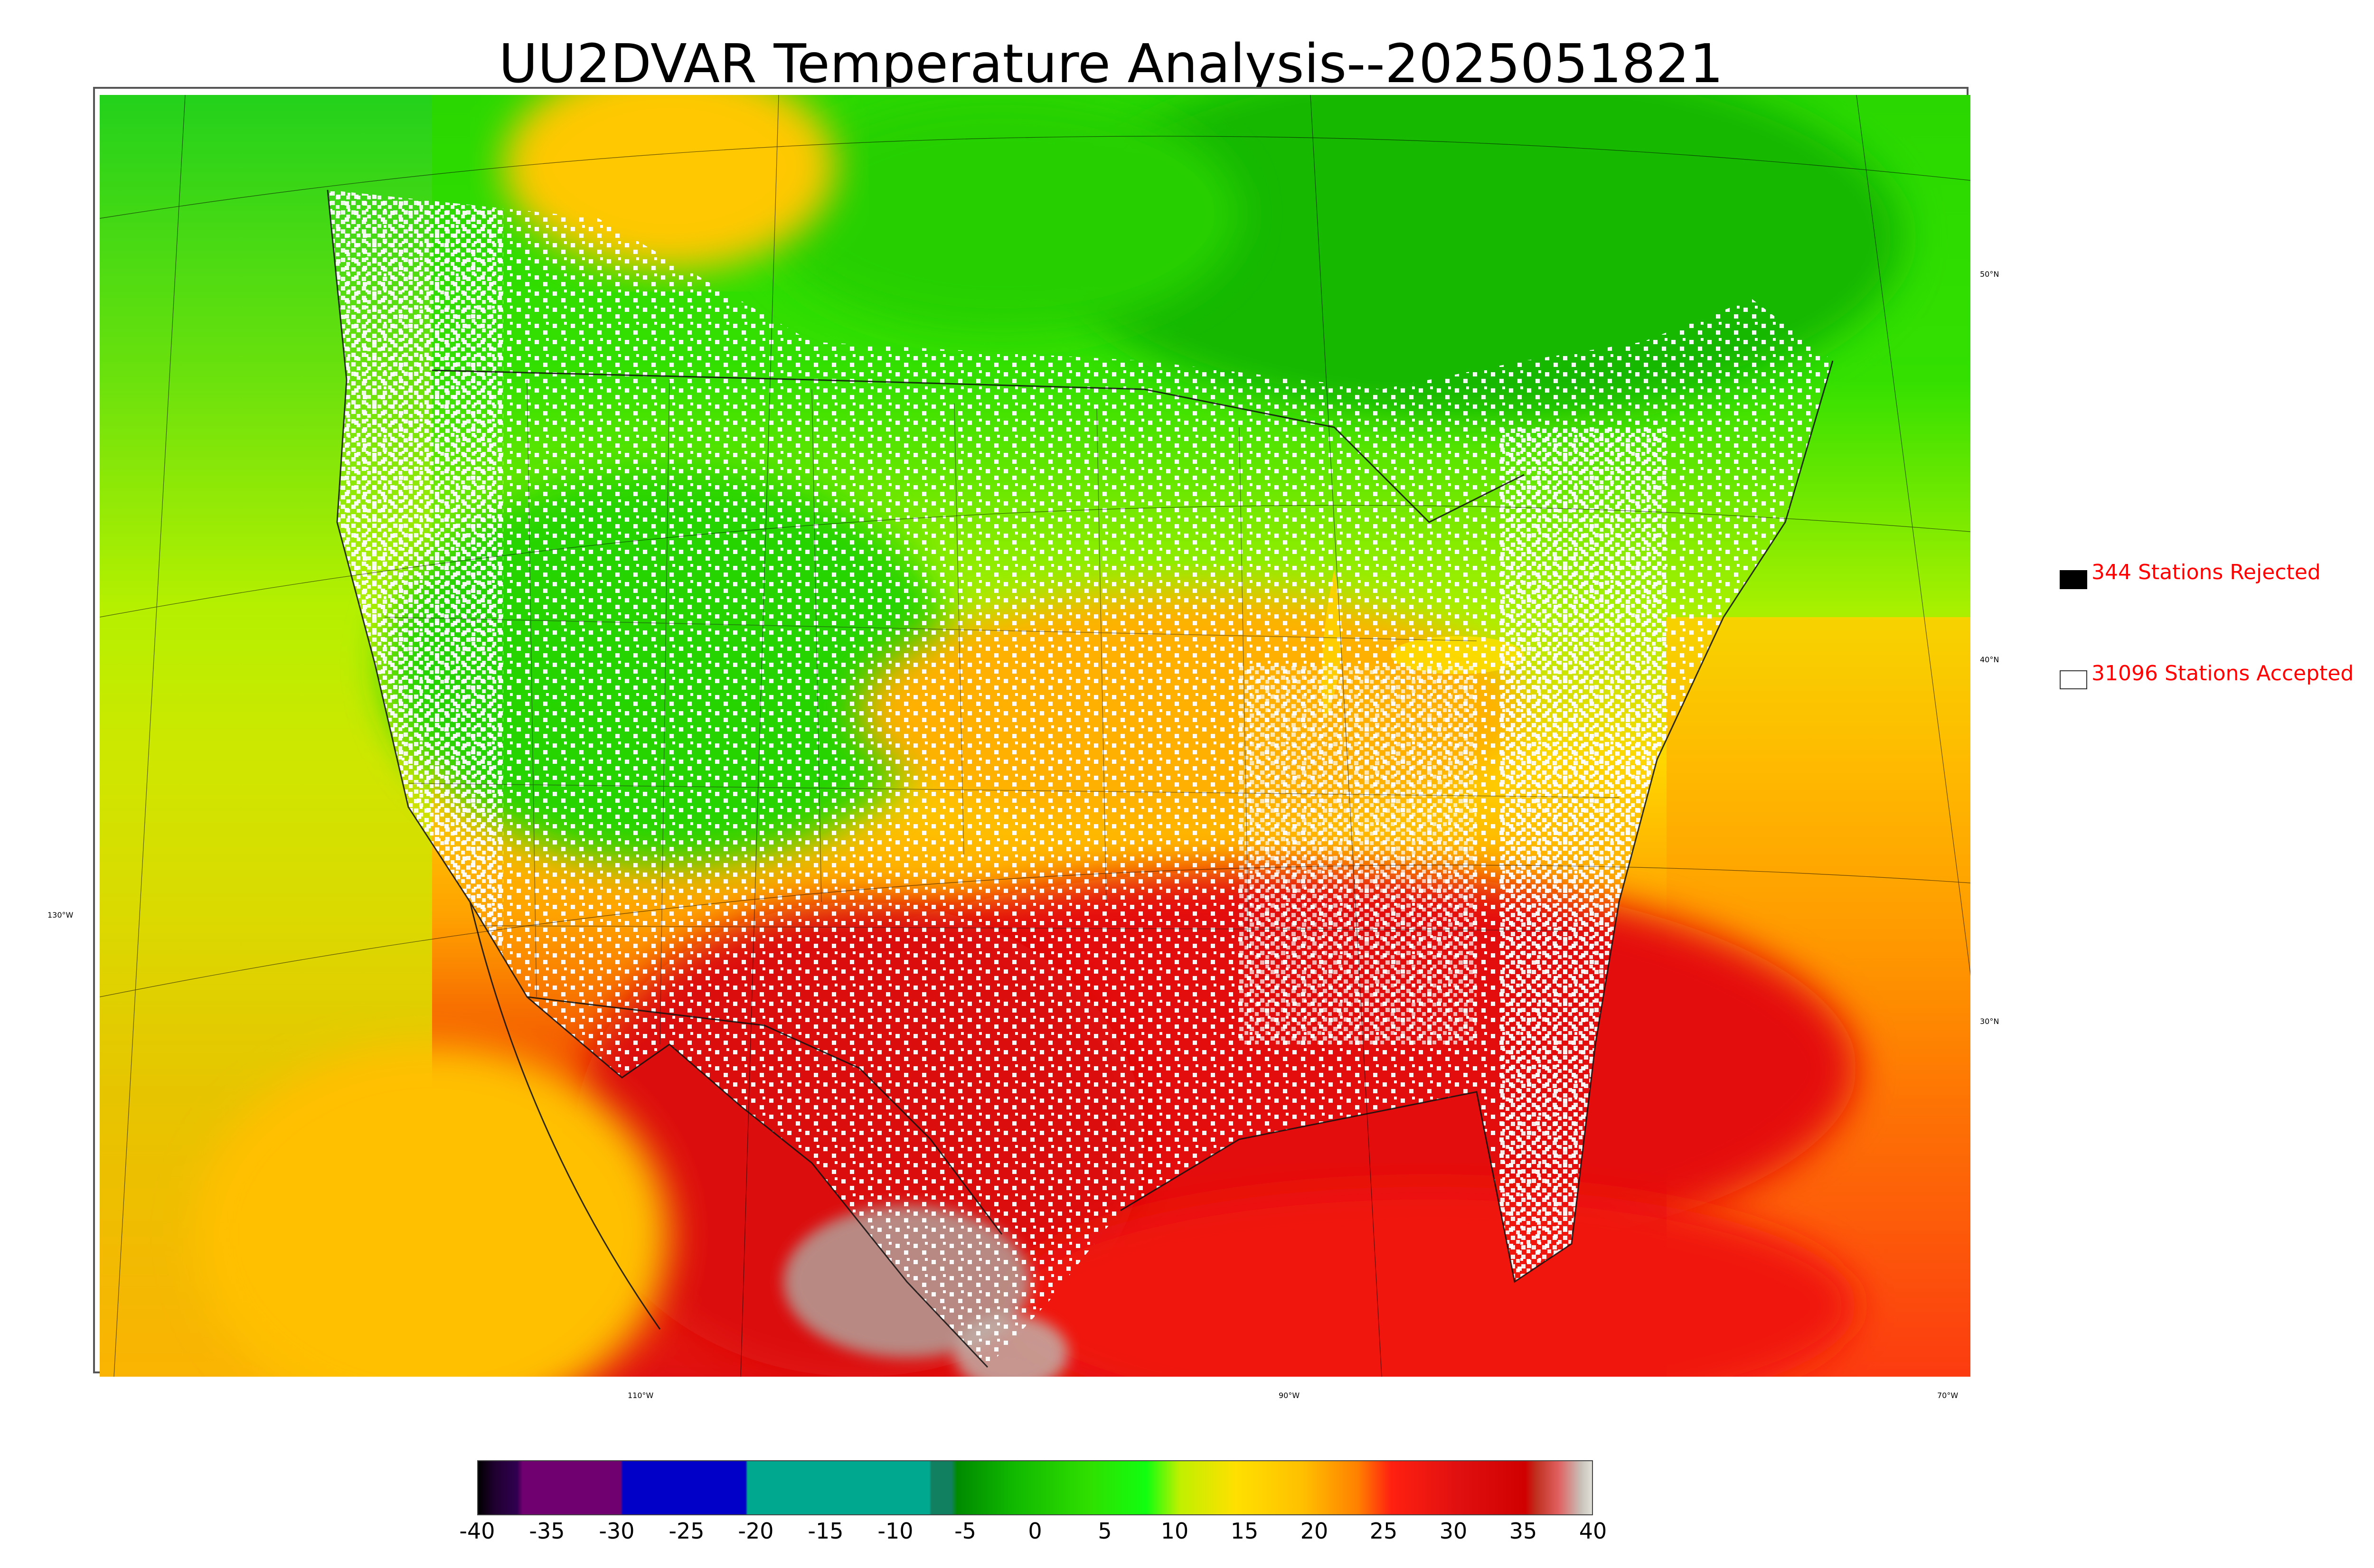 Image resolution: width=2374 pixels, height=1568 pixels. What do you see at coordinates (1989, 1021) in the screenshot?
I see `lat-label: 30°N` at bounding box center [1989, 1021].